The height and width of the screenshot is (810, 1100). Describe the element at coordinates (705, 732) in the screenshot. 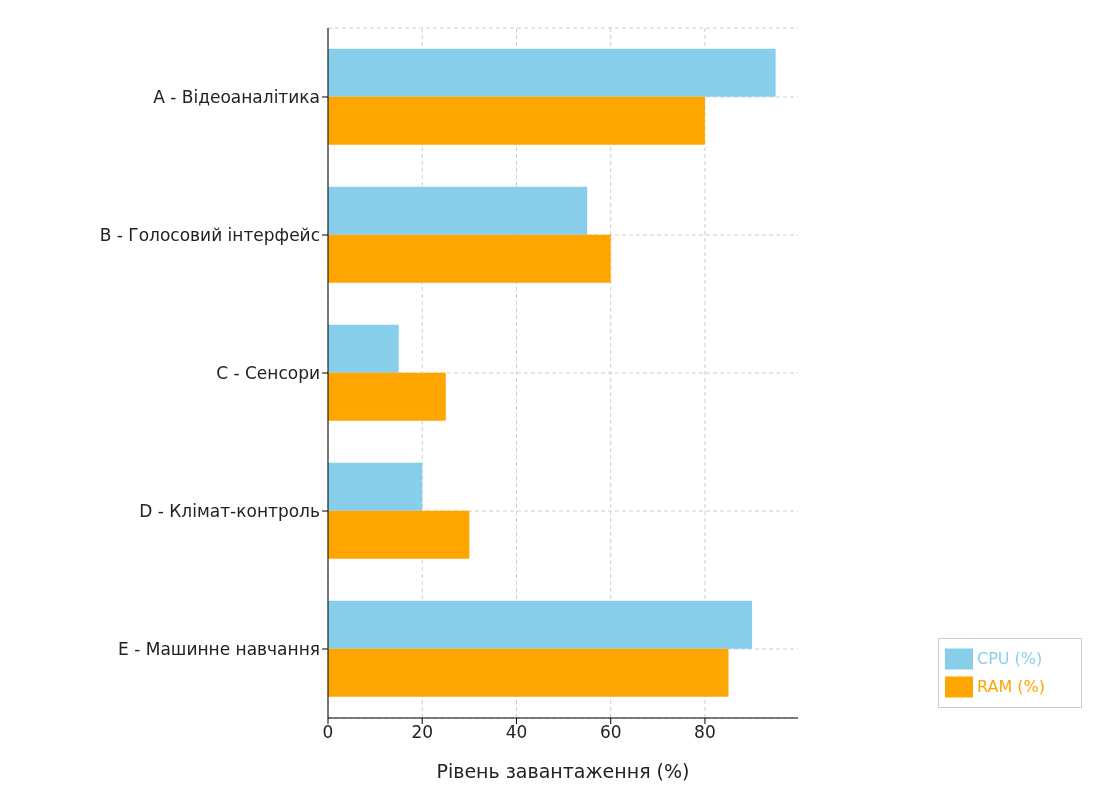

I see `x-tick-label: 80` at that location.